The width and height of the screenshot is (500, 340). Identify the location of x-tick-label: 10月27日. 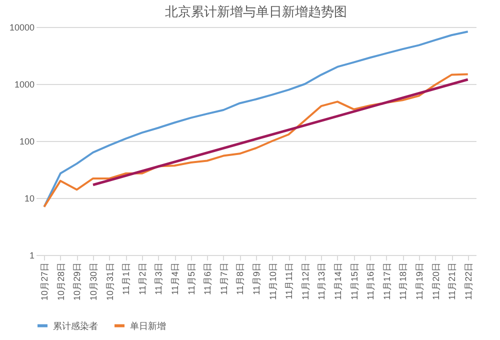
(45, 281).